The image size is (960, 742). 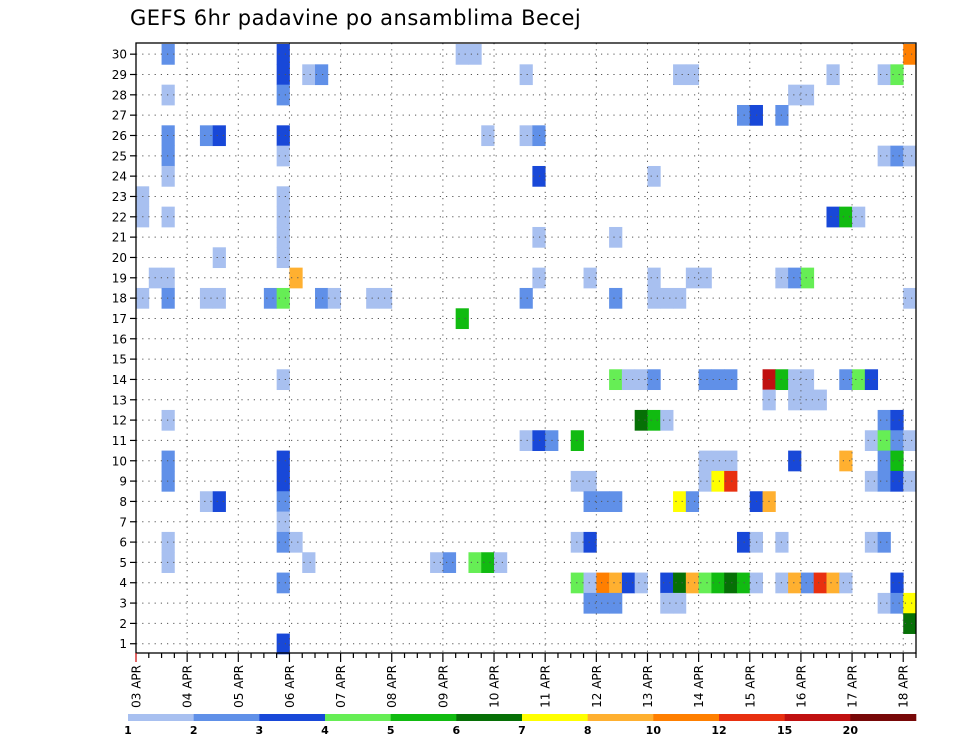 I want to click on x-tick-label: 07 APR, so click(x=341, y=686).